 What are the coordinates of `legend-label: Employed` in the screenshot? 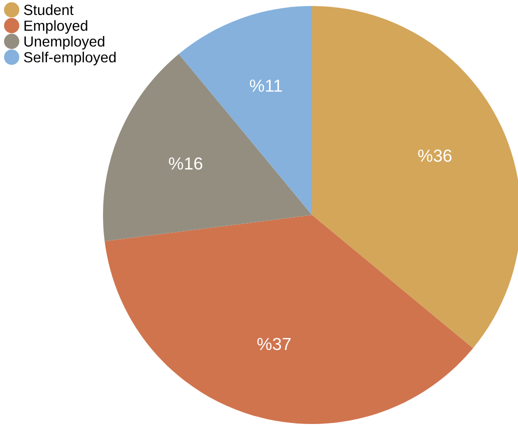 It's located at (56, 27).